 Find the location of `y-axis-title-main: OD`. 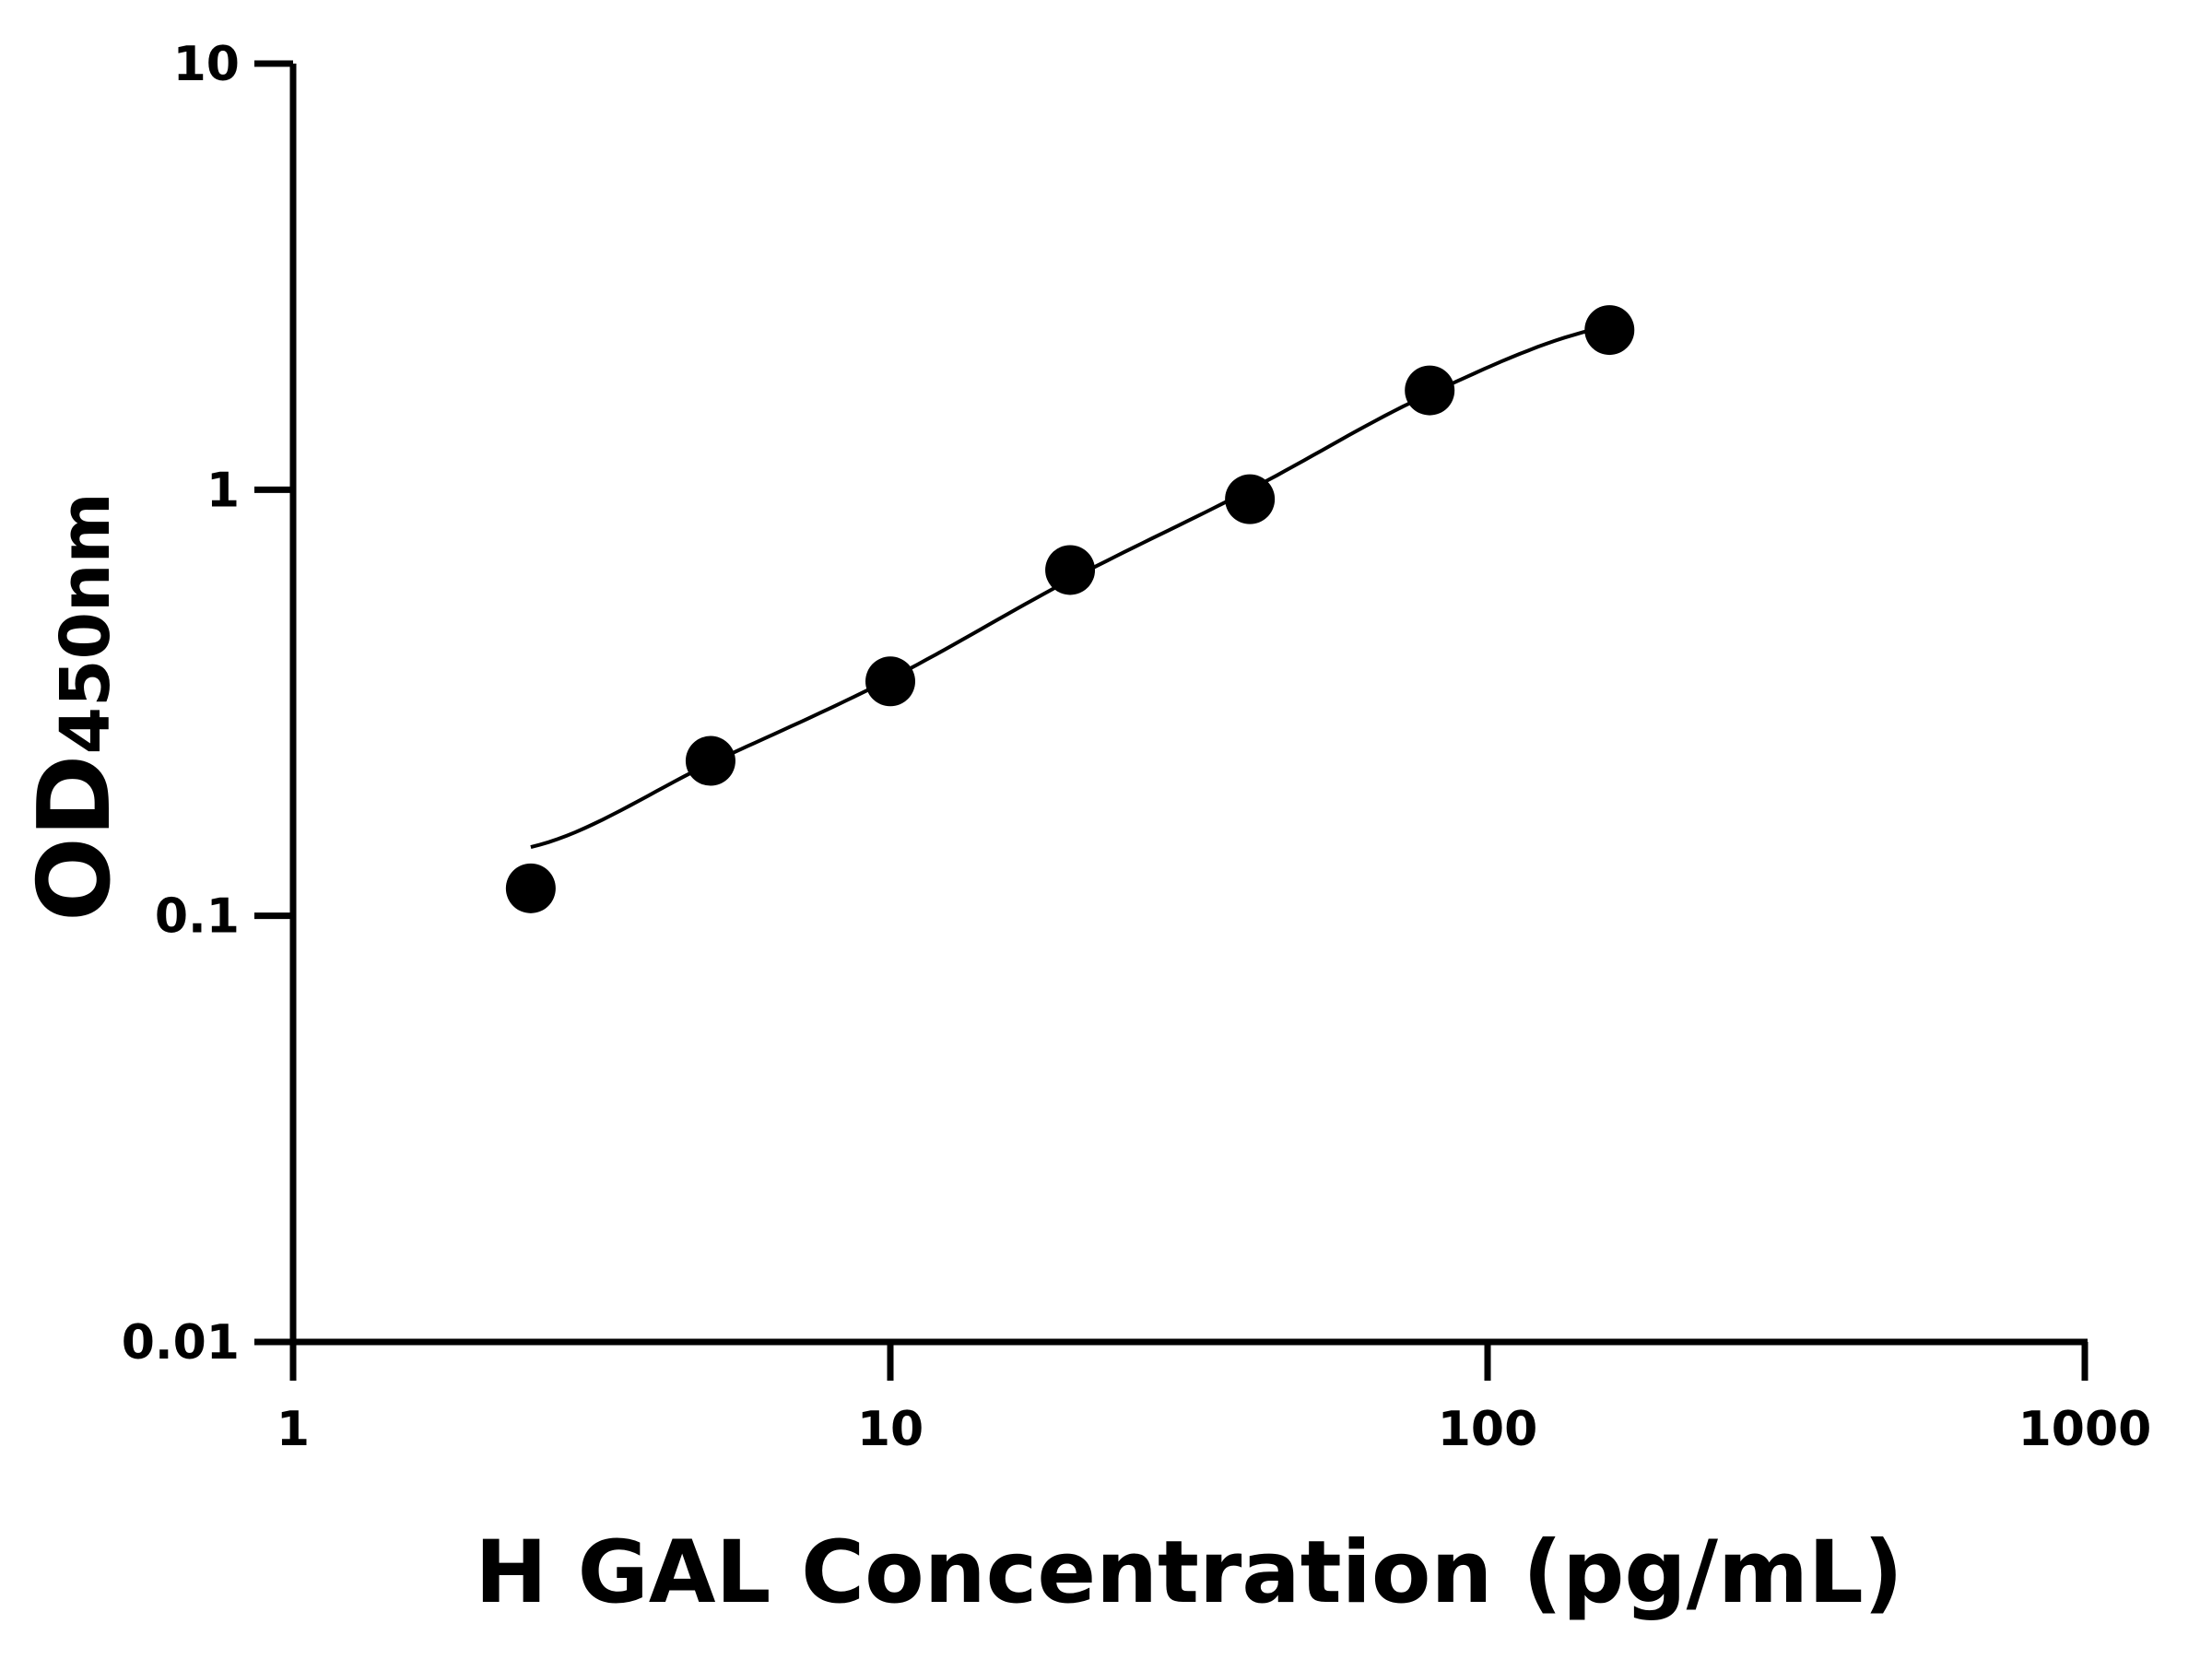

y-axis-title-main: OD is located at coordinates (75, 838).